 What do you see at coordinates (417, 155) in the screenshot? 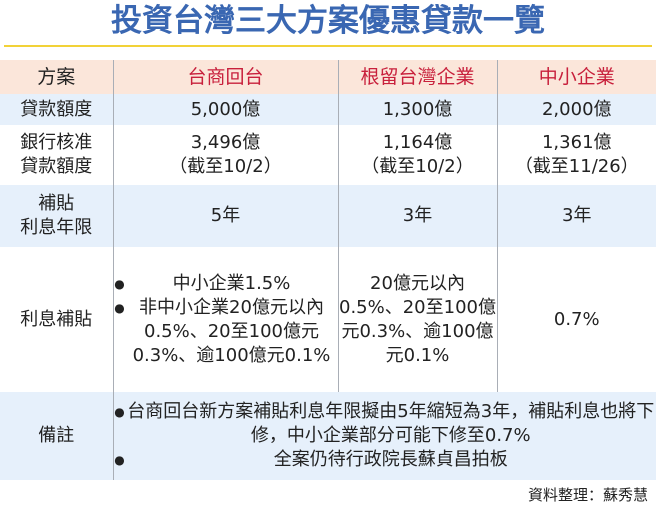
I see `cell-value: 1,164億 （截至10/2）` at bounding box center [417, 155].